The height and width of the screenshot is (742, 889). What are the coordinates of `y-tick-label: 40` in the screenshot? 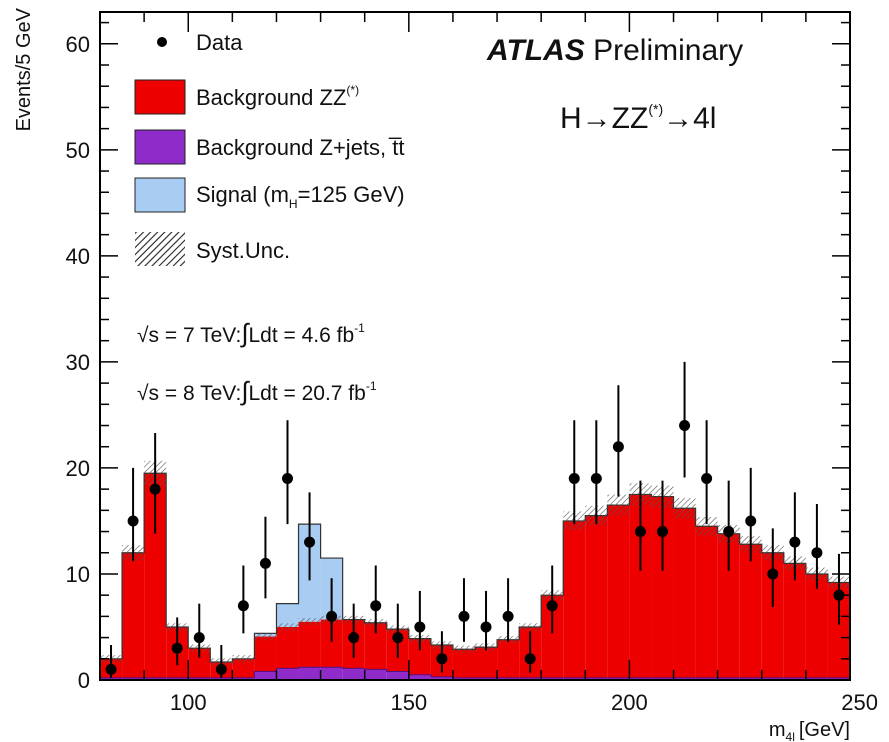 It's located at (78, 256).